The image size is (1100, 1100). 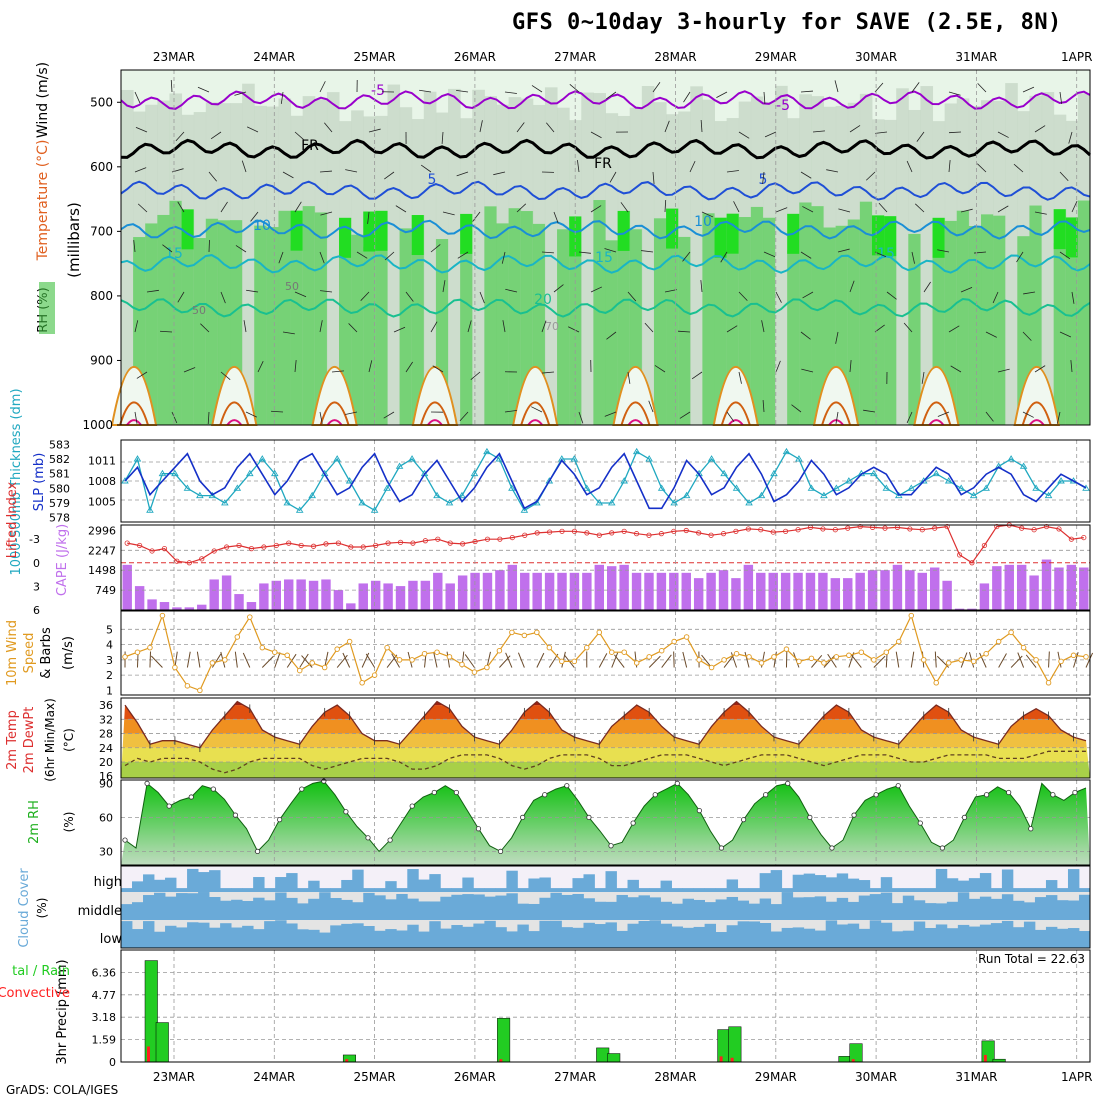 What do you see at coordinates (552, 326) in the screenshot?
I see `isotherm-label: 70` at bounding box center [552, 326].